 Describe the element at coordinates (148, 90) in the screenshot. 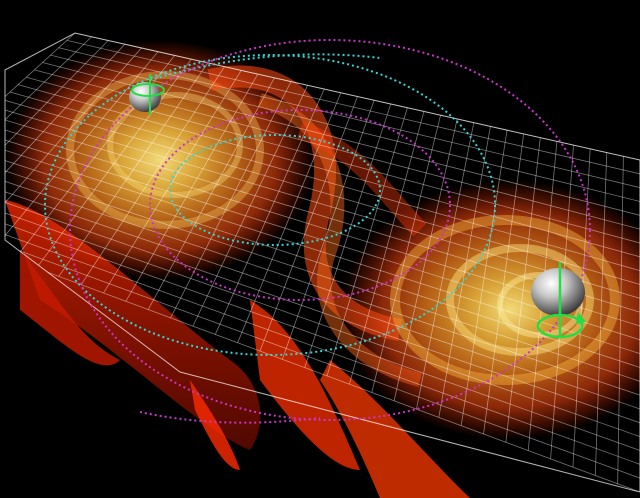

I see `spin-ring-left` at that location.